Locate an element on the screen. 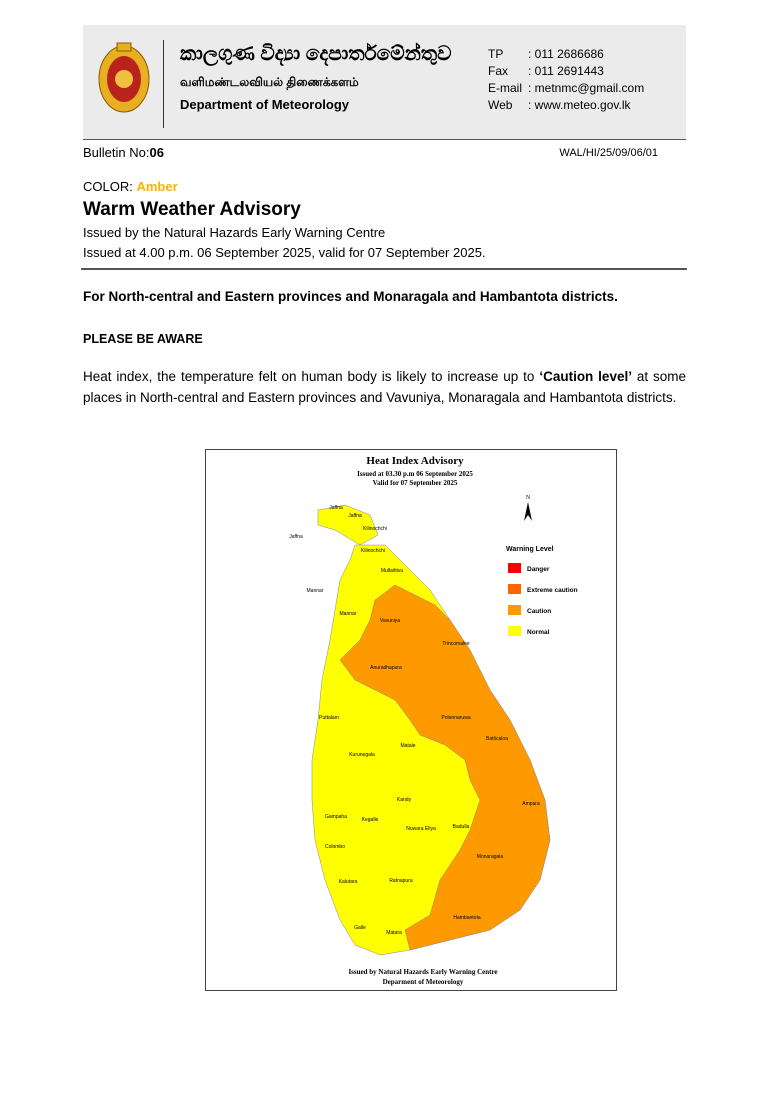  color-value: Amber is located at coordinates (157, 186).